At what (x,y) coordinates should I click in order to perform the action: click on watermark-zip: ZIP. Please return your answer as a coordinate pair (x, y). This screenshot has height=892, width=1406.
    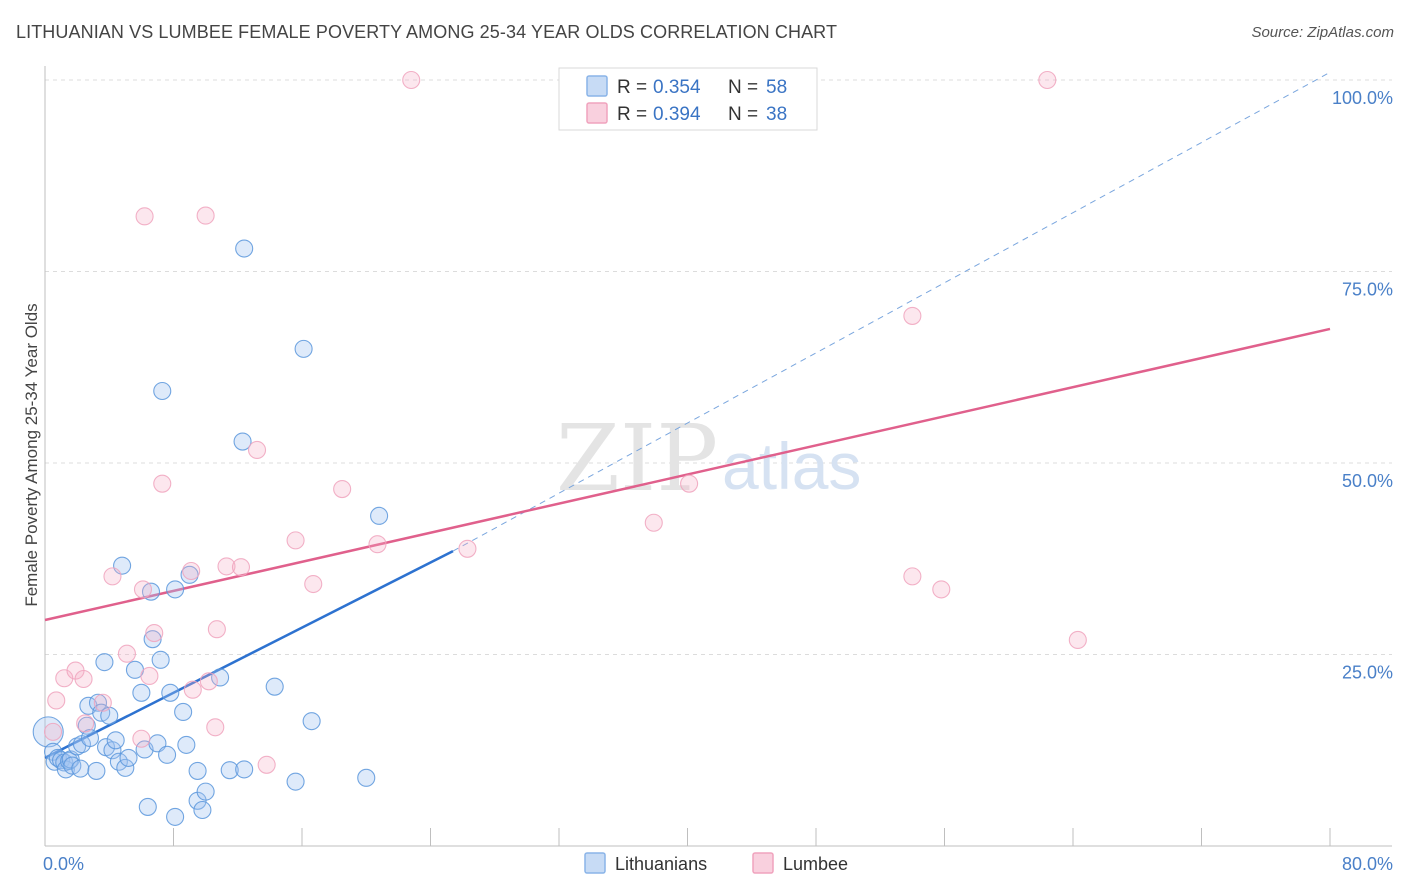
    Looking at the image, I should click on (637, 458).